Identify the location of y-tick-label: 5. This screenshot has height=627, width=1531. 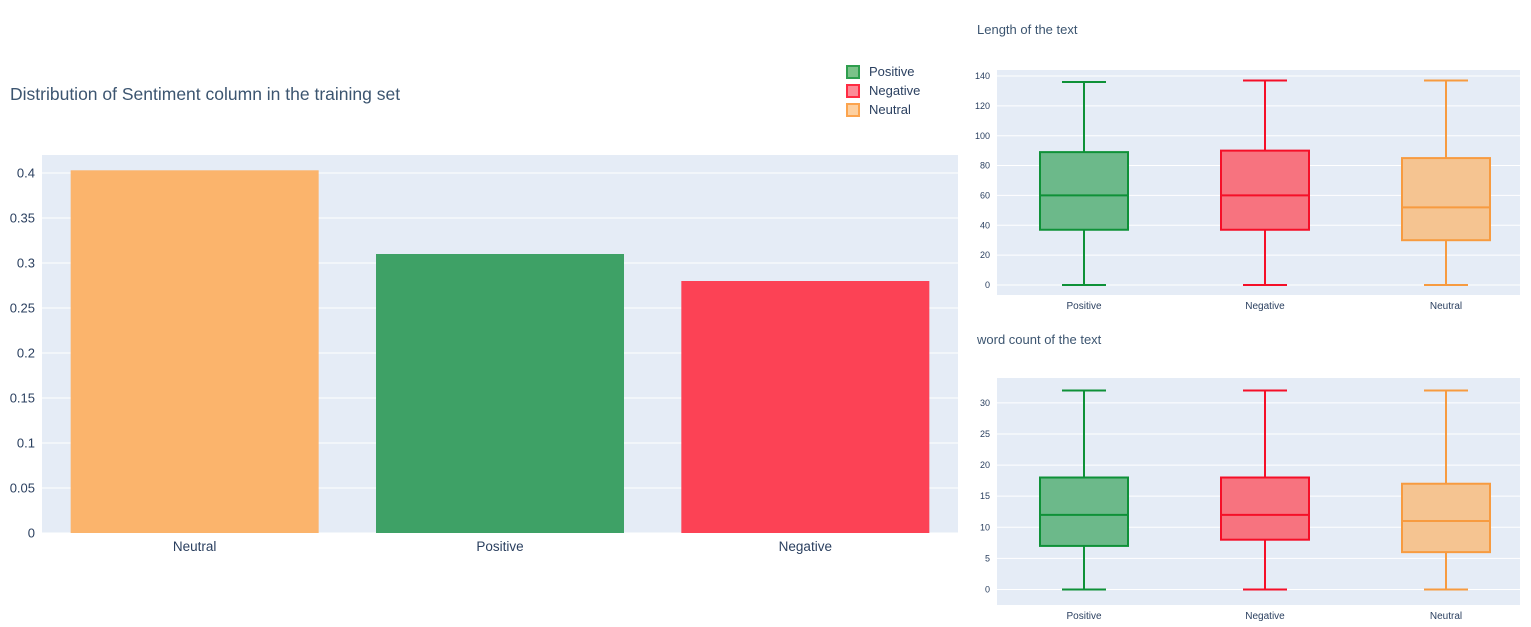
(987, 558).